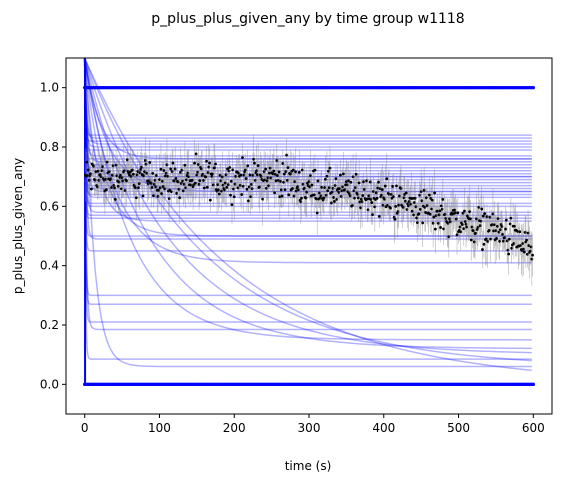 The image size is (567, 480). I want to click on x-tick-label: 400, so click(383, 428).